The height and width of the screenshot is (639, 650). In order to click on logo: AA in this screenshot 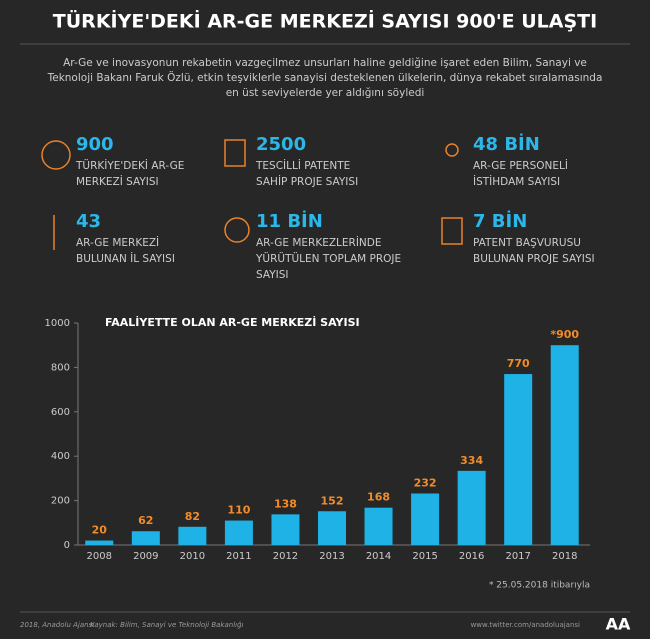, I will do `click(618, 624)`.